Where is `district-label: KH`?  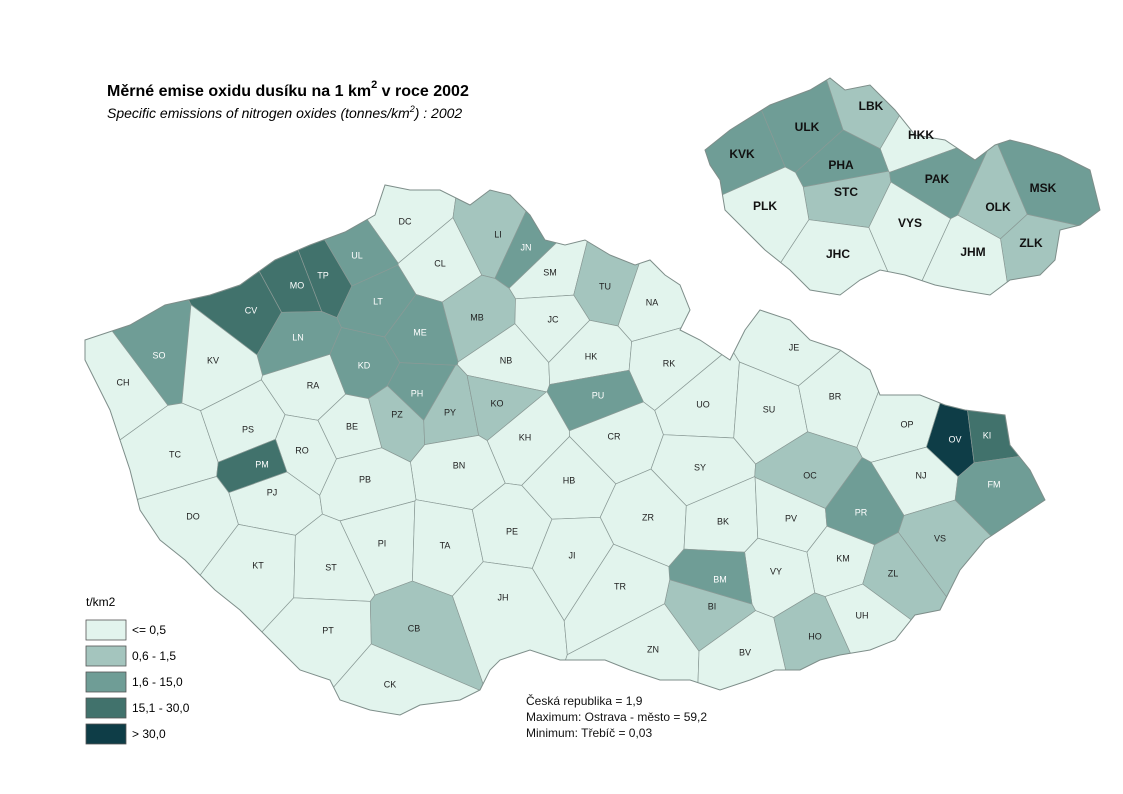 district-label: KH is located at coordinates (525, 437).